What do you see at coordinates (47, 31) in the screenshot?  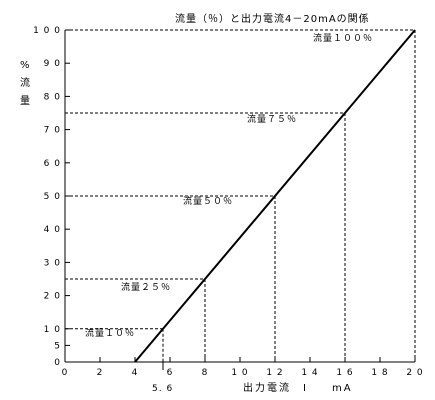 I see `y-tick-label: 1 0 0` at bounding box center [47, 31].